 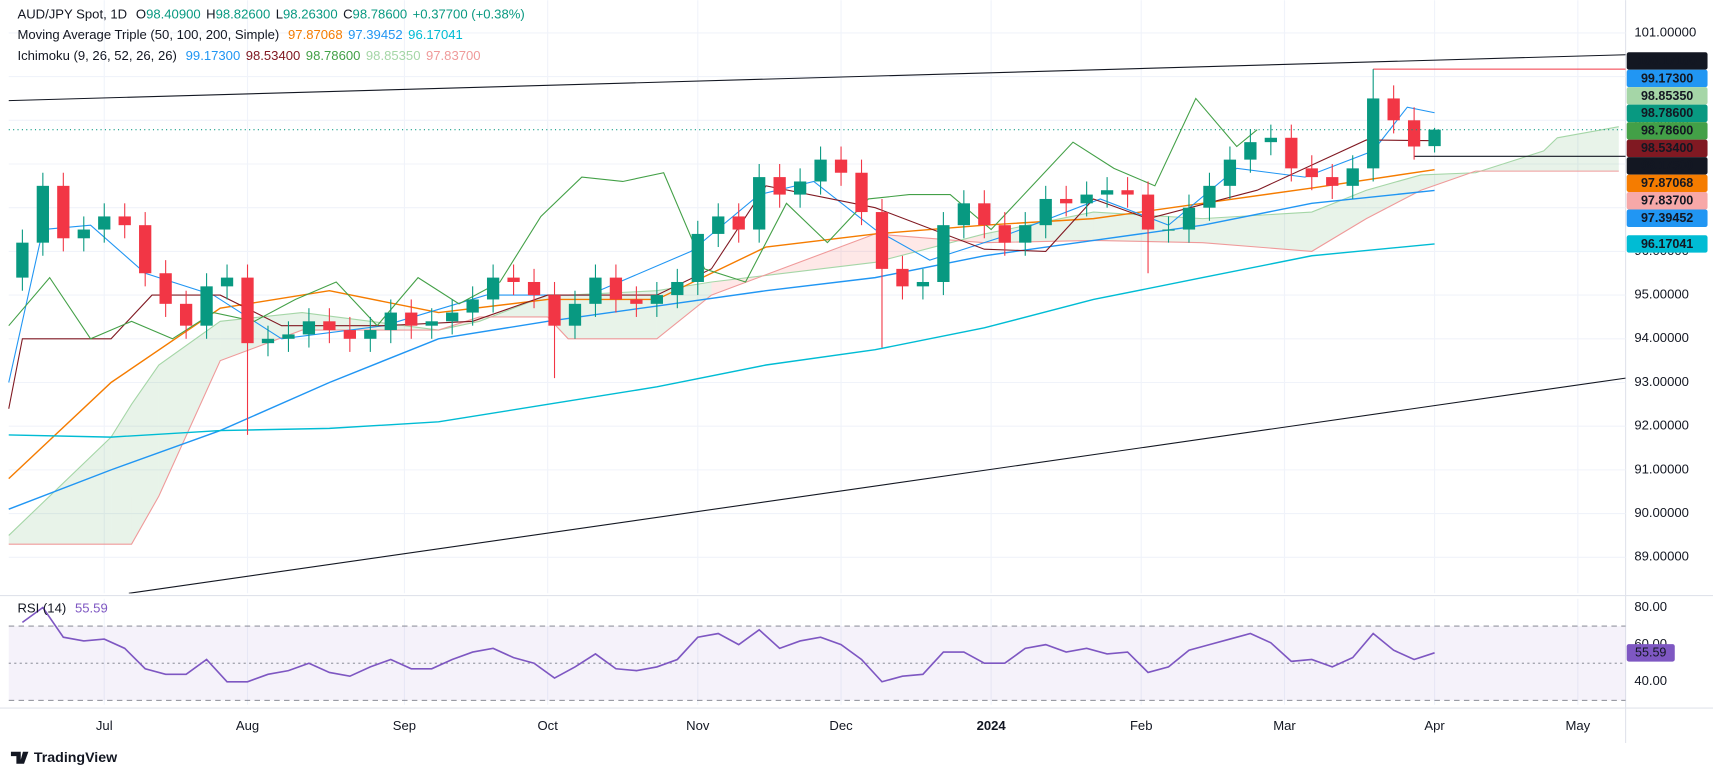 What do you see at coordinates (1667, 183) in the screenshot?
I see `price-tag-label: 97.87068` at bounding box center [1667, 183].